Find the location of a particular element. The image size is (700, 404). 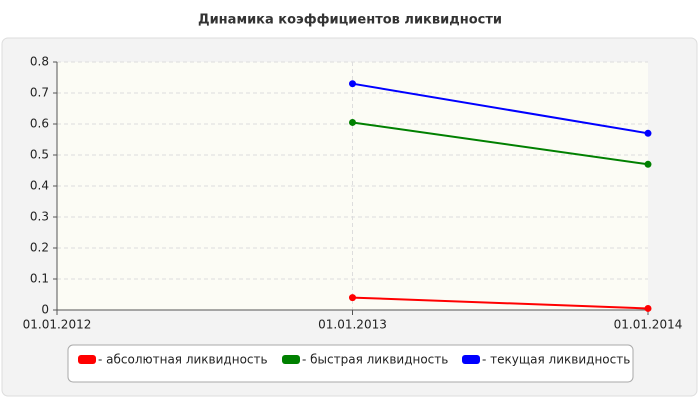

y-tick-label: 0.4 is located at coordinates (39, 186).